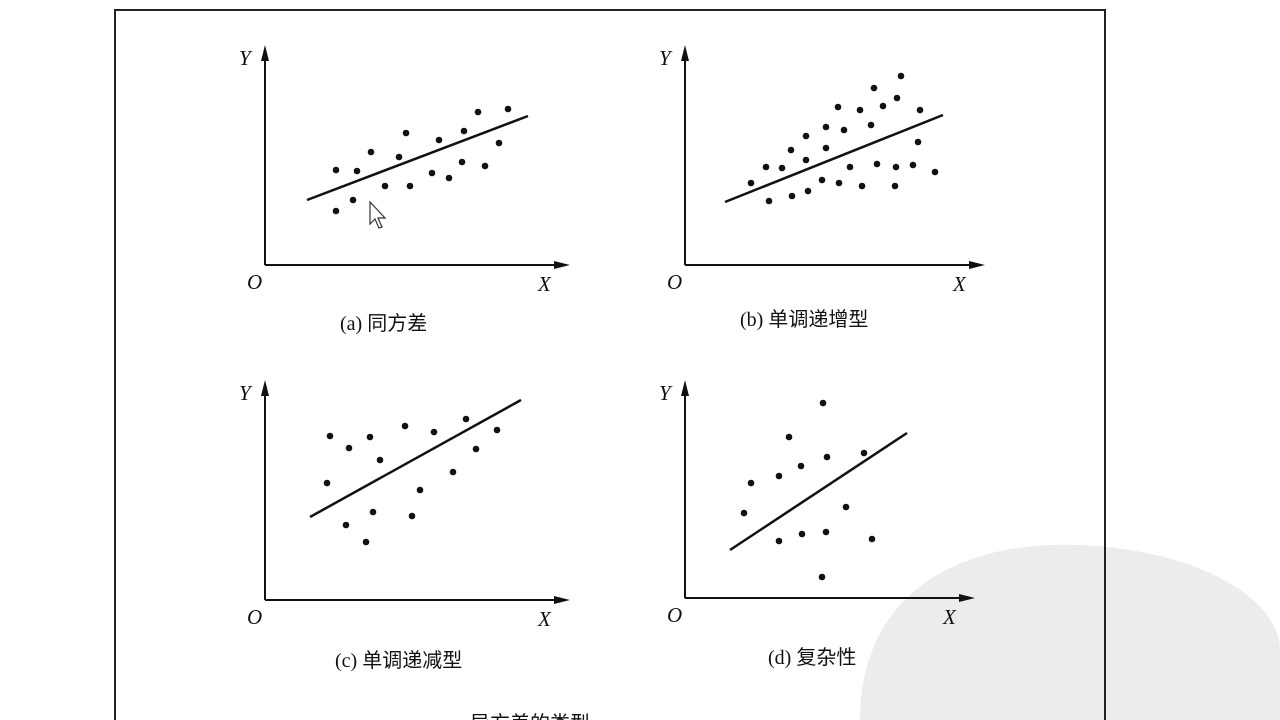  What do you see at coordinates (1070, 632) in the screenshot?
I see `watermark` at bounding box center [1070, 632].